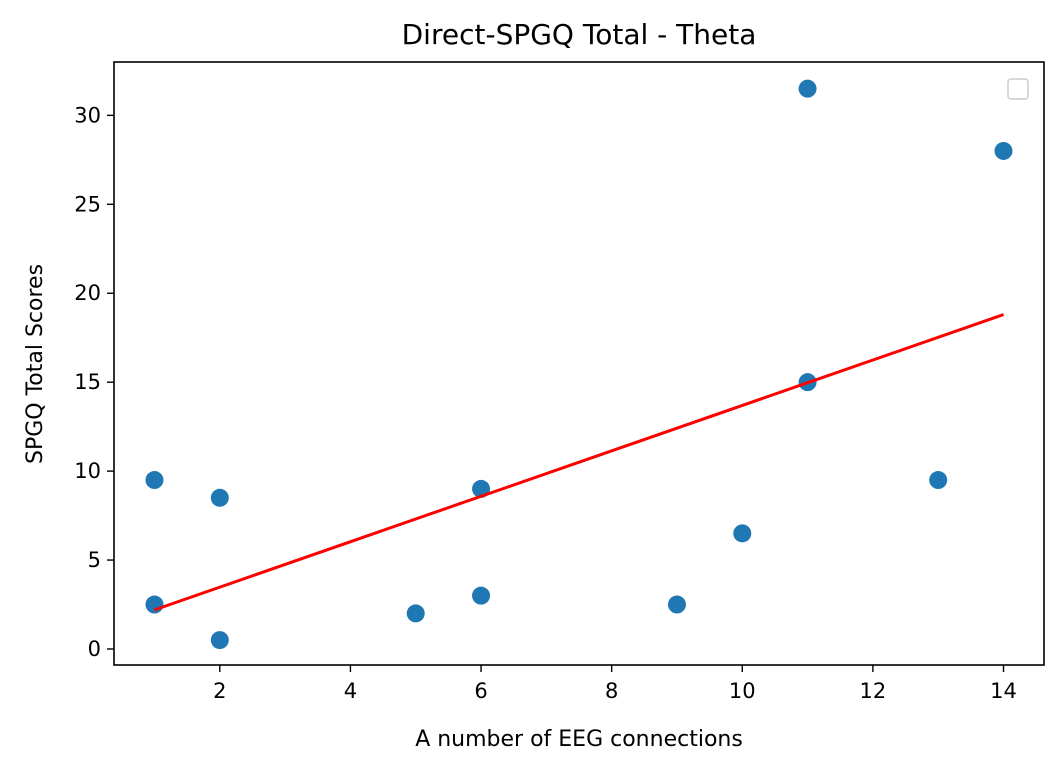  I want to click on x-axis-label: A number of EEG connections, so click(579, 739).